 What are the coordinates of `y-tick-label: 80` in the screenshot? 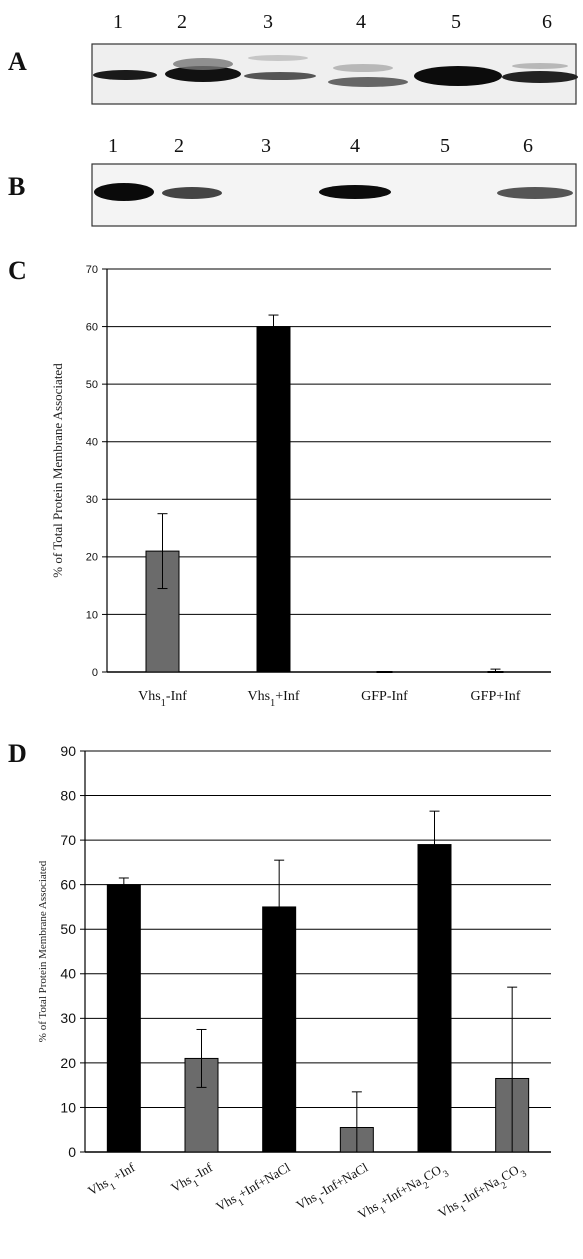 It's located at (68, 795).